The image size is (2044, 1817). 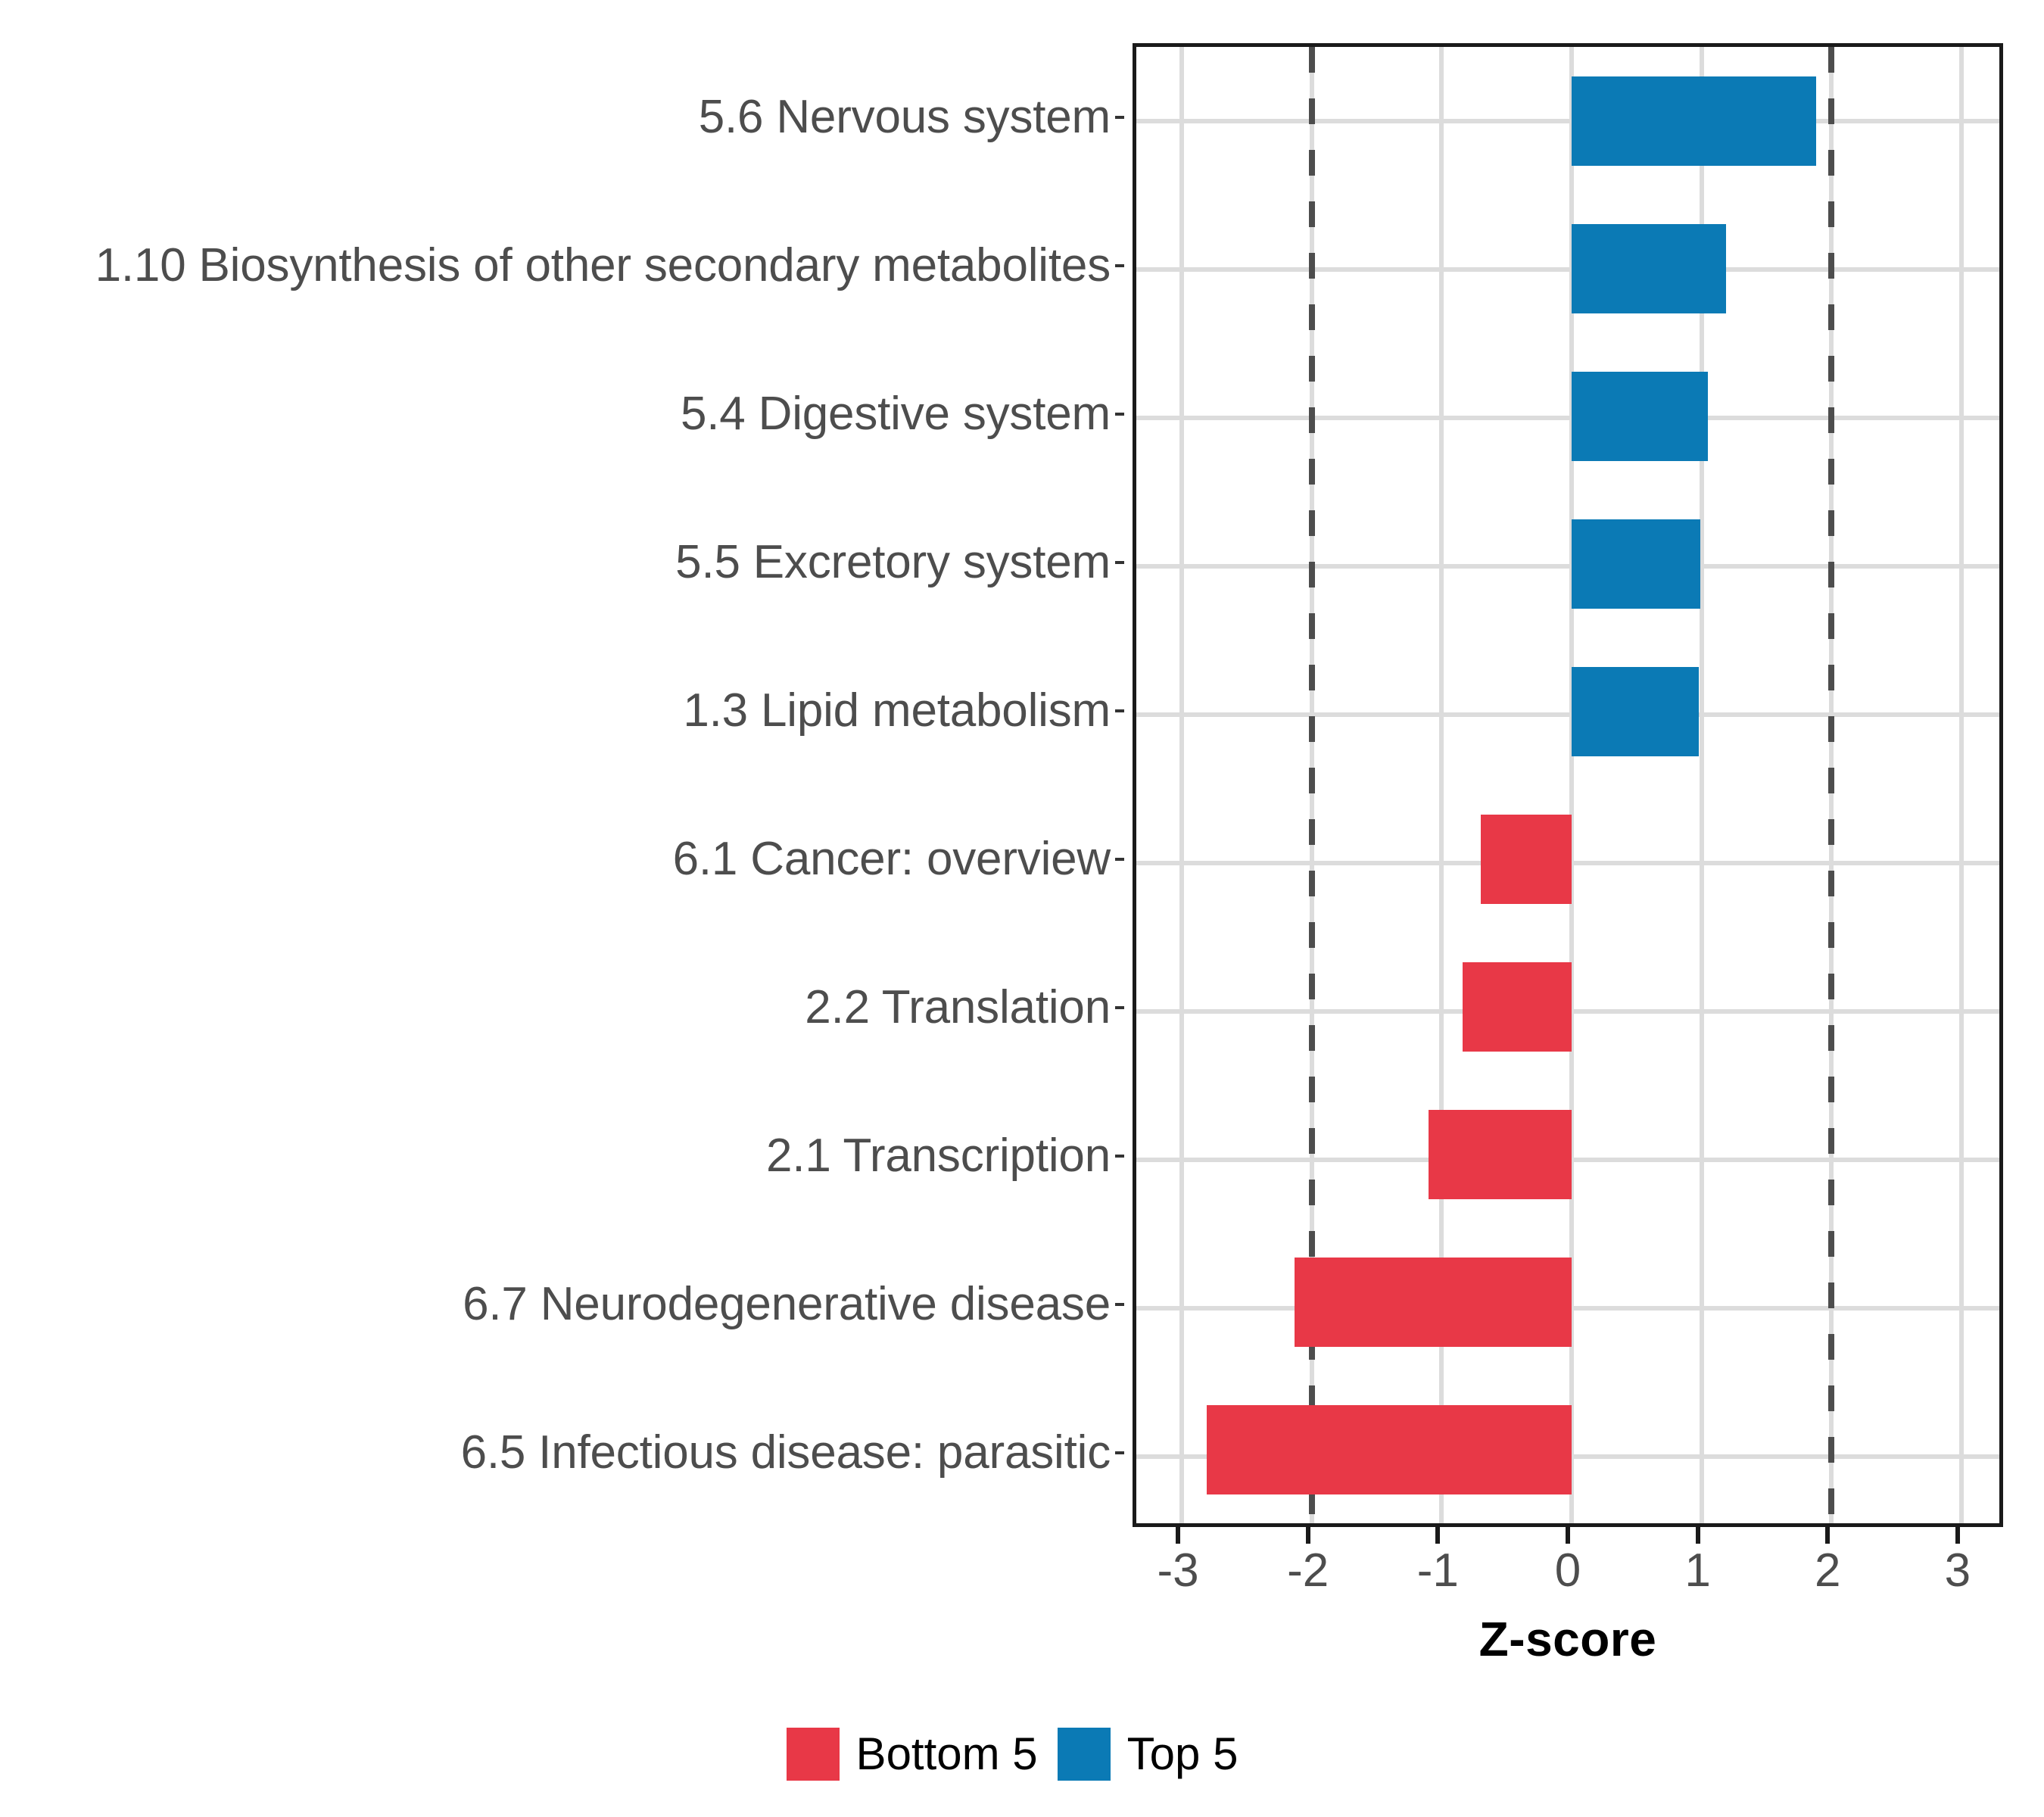 What do you see at coordinates (562, 117) in the screenshot?
I see `y-axis-label-row: 5.6 Nervous system` at bounding box center [562, 117].